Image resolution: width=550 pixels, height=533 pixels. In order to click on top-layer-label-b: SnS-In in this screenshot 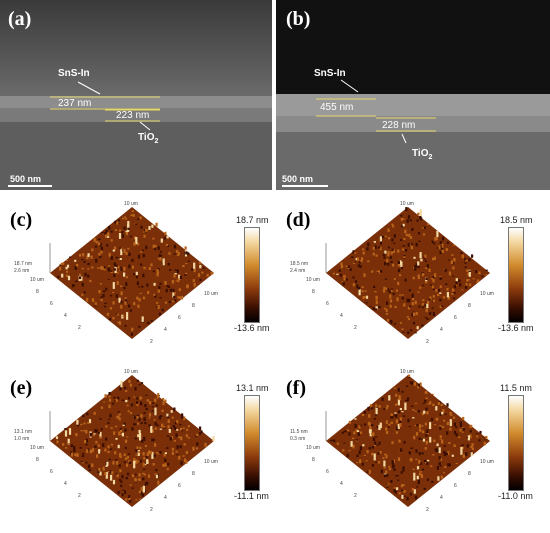, I will do `click(330, 73)`.